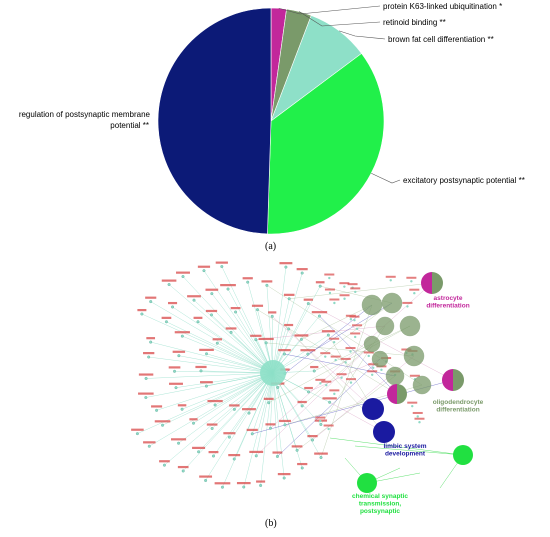 The height and width of the screenshot is (537, 550). I want to click on pie-slice-label: protein K63-linked ubiquitination *, so click(442, 6).